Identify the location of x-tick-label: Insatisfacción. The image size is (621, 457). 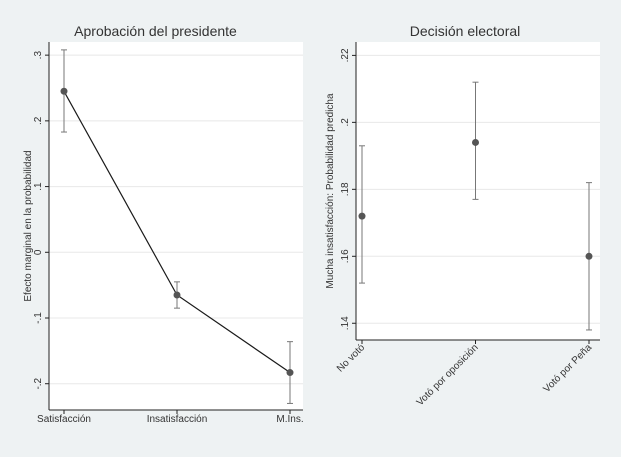
(177, 419).